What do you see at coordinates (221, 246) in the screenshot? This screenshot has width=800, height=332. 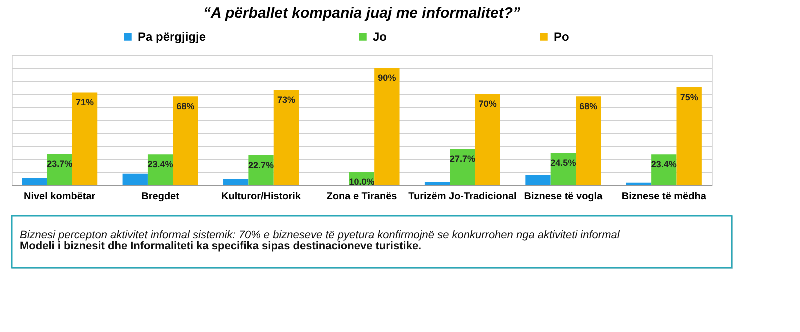 I see `text: Modeli i biznesit dhe Informaliteti ka specifika sipas destinacioneve turistike.` at bounding box center [221, 246].